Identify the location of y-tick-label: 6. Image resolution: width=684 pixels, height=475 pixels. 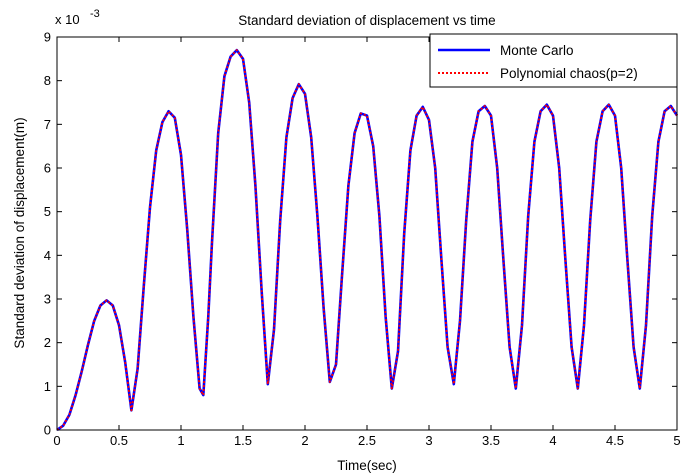
(47, 168).